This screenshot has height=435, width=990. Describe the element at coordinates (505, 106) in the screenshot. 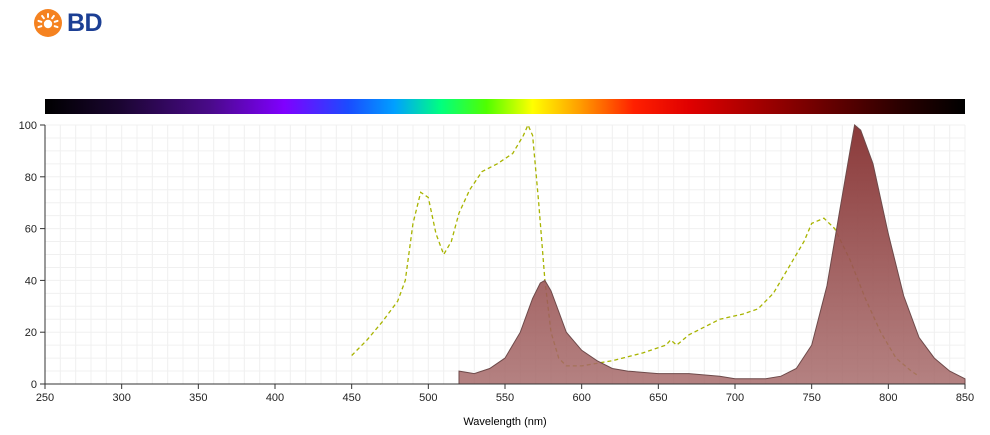

I see `spectrum-color-bar` at that location.